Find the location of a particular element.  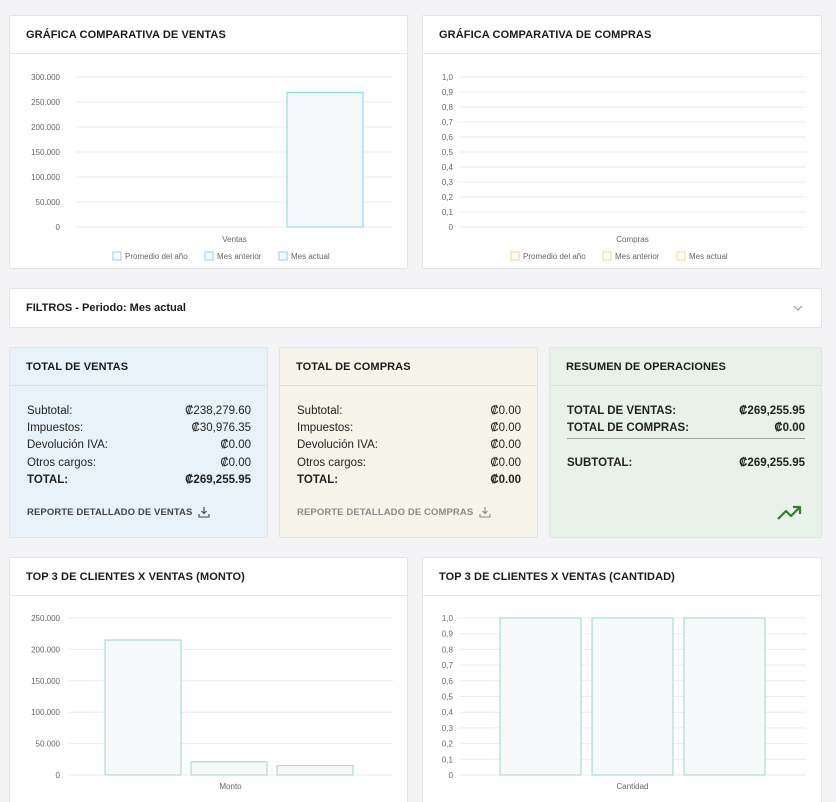

y-tick-label: 0,6 is located at coordinates (448, 681).